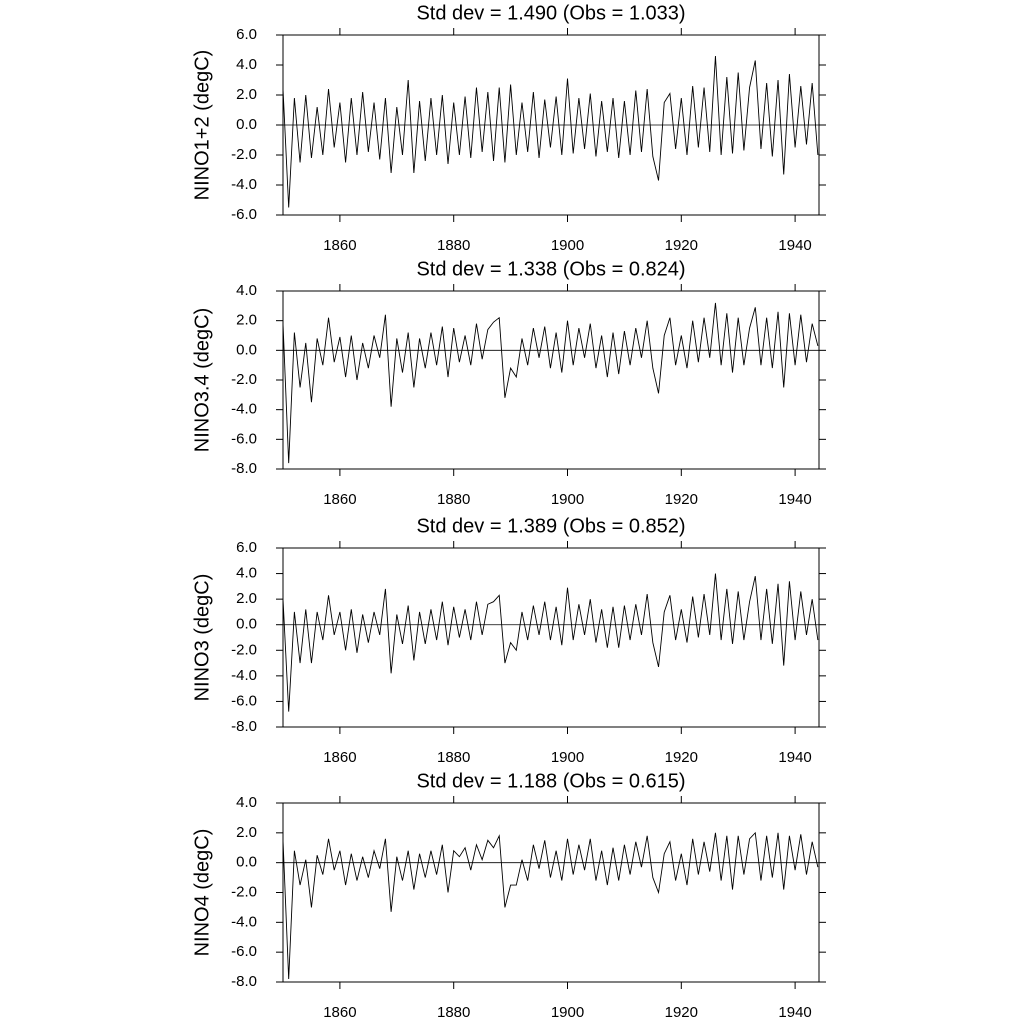 This screenshot has height=1024, width=1024. What do you see at coordinates (202, 380) in the screenshot?
I see `y-axis-label: NINO3.4 (degC)` at bounding box center [202, 380].